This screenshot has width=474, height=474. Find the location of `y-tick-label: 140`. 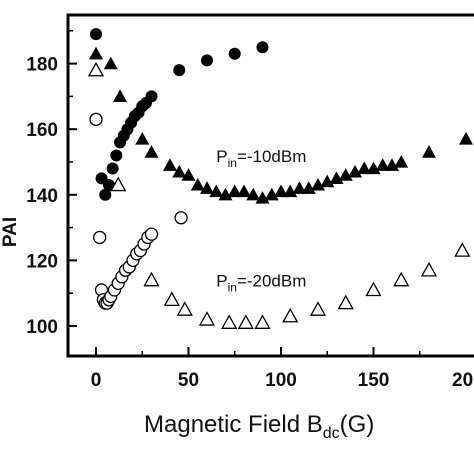

y-tick-label: 140 is located at coordinates (42, 196).